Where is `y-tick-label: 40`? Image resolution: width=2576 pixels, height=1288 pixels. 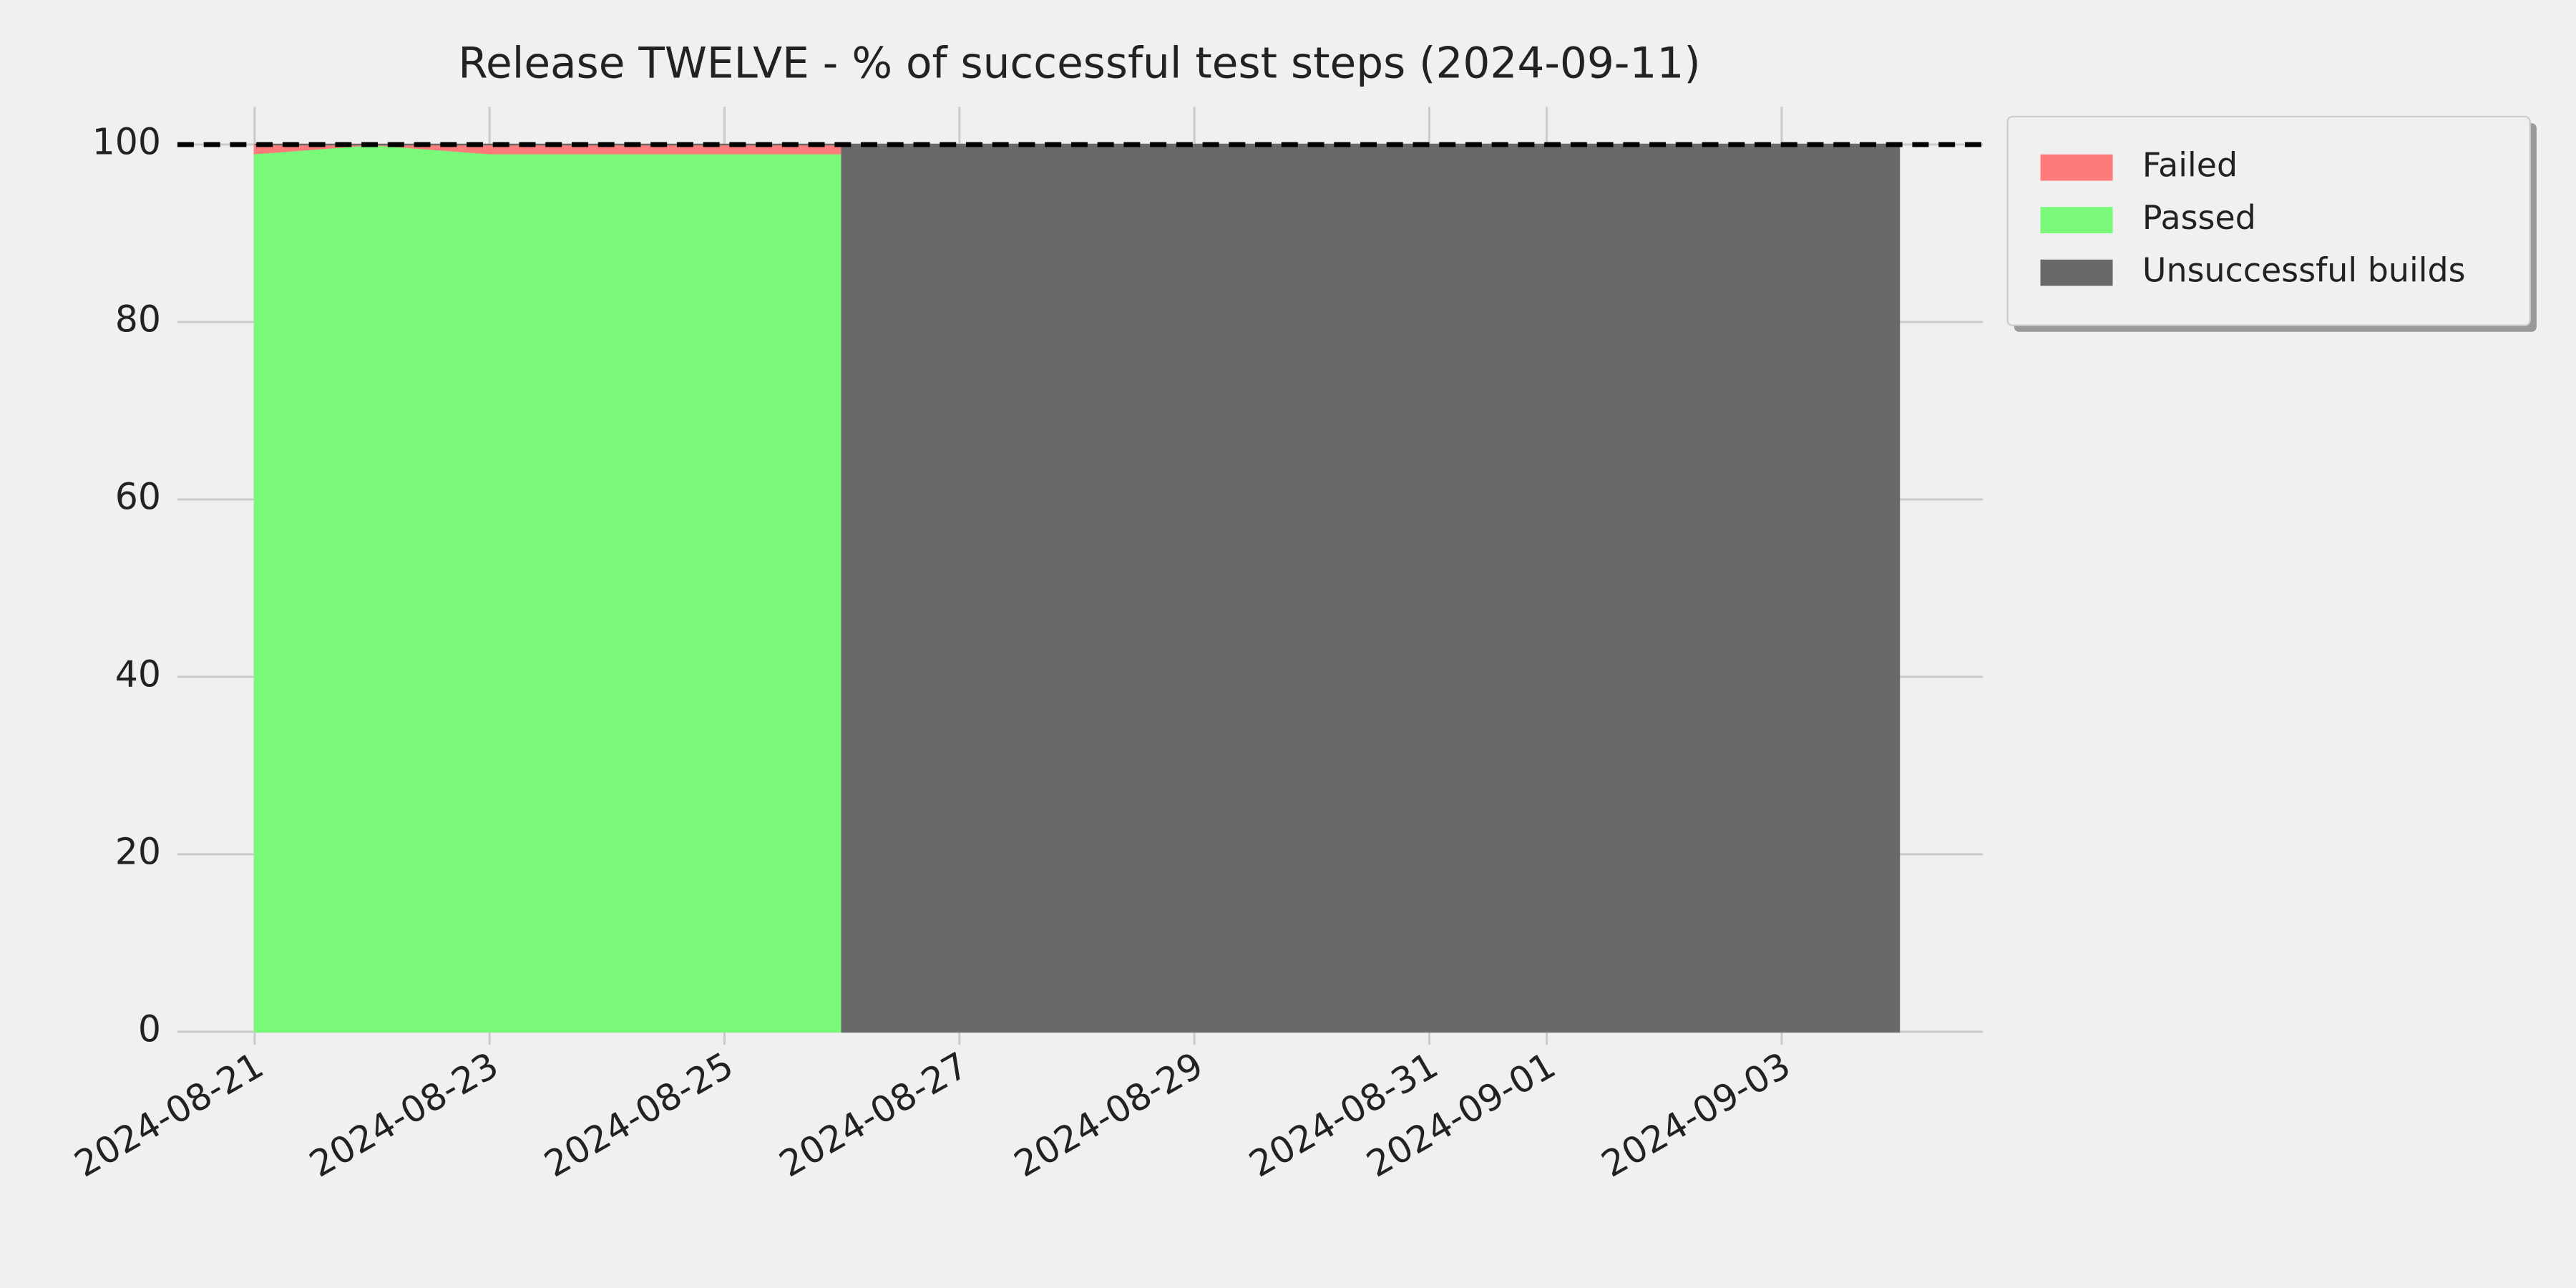 y-tick-label: 40 is located at coordinates (138, 674).